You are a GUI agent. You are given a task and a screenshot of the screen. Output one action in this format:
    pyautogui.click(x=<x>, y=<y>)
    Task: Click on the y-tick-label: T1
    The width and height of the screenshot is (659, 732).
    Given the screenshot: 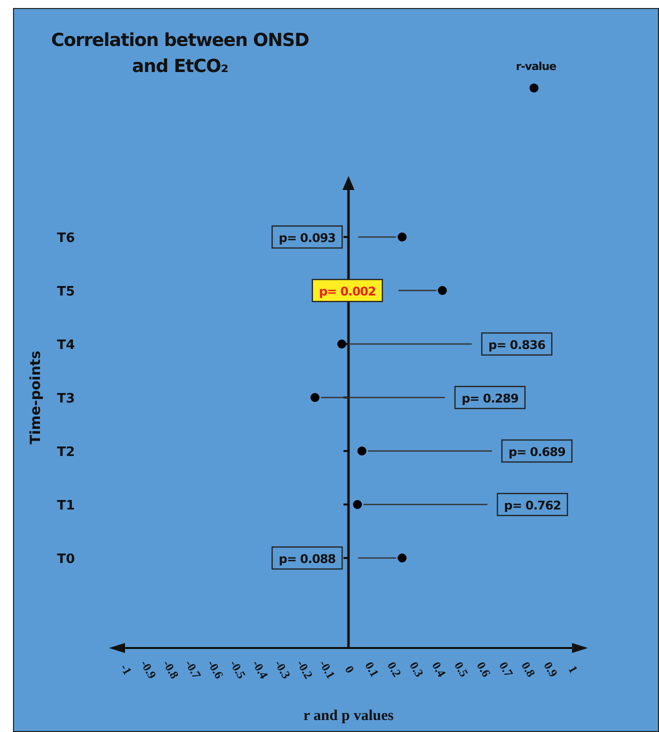 What is the action you would take?
    pyautogui.click(x=66, y=506)
    